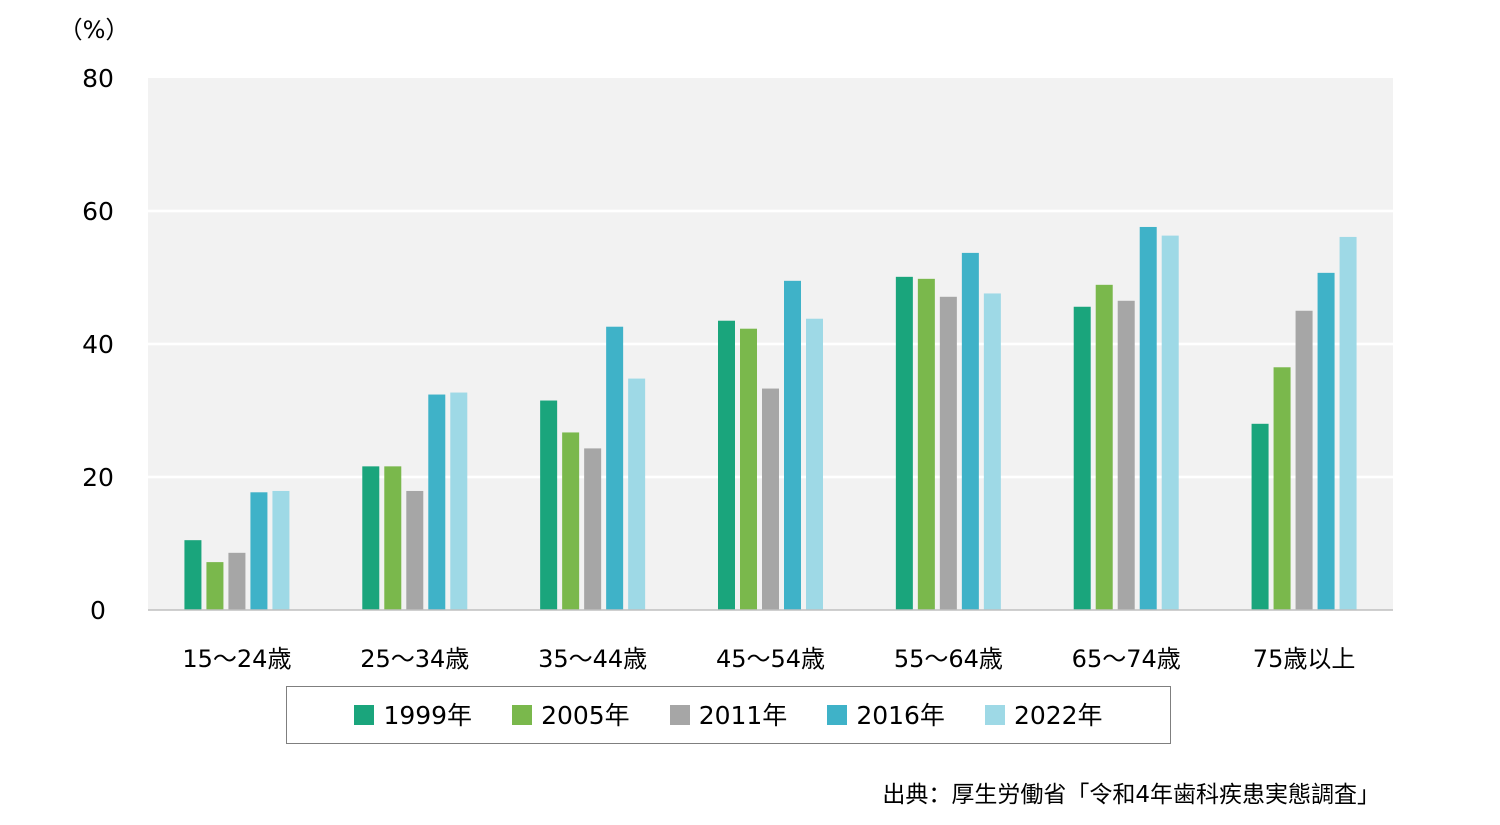 Image resolution: width=1500 pixels, height=825 pixels. I want to click on y-axis-ticks: 0 20 40 60 80, so click(98, 344).